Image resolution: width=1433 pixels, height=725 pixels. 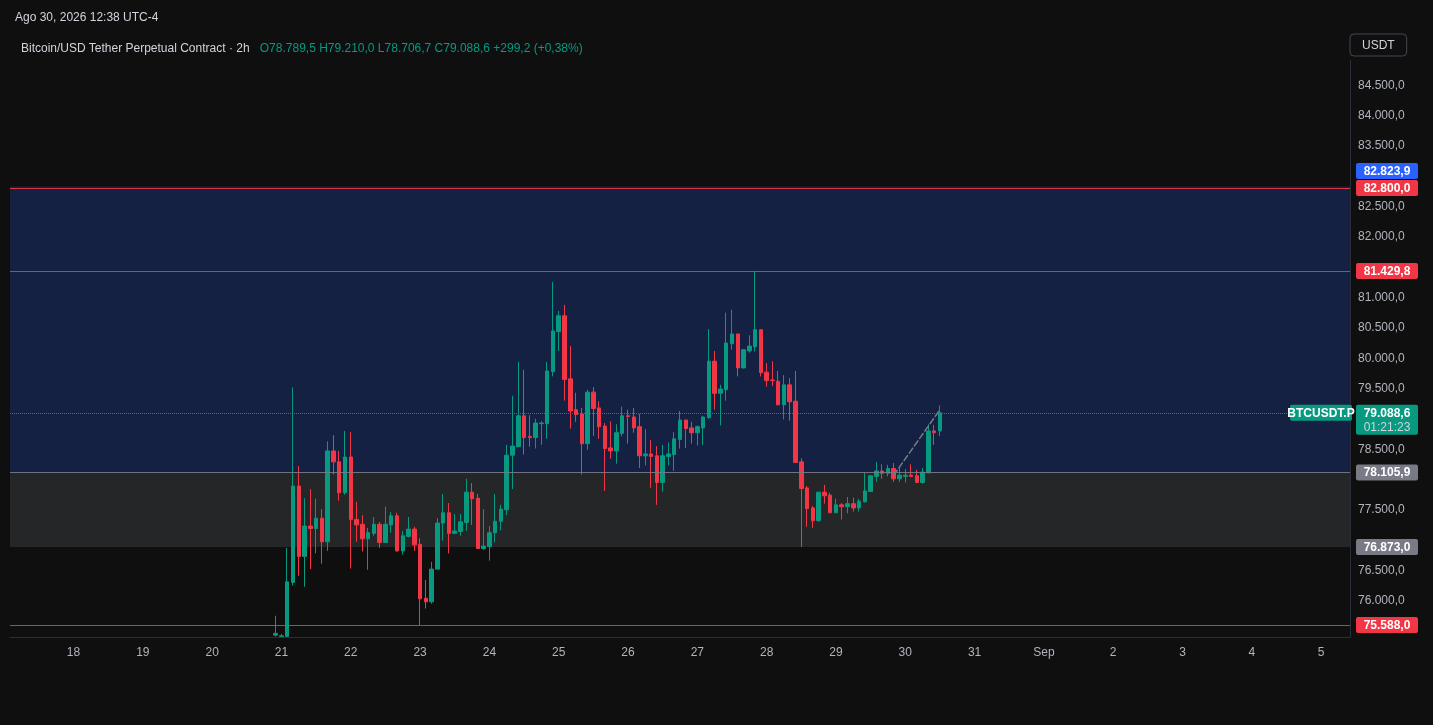 What do you see at coordinates (1382, 236) in the screenshot?
I see `y-tick-label: 82.000,0` at bounding box center [1382, 236].